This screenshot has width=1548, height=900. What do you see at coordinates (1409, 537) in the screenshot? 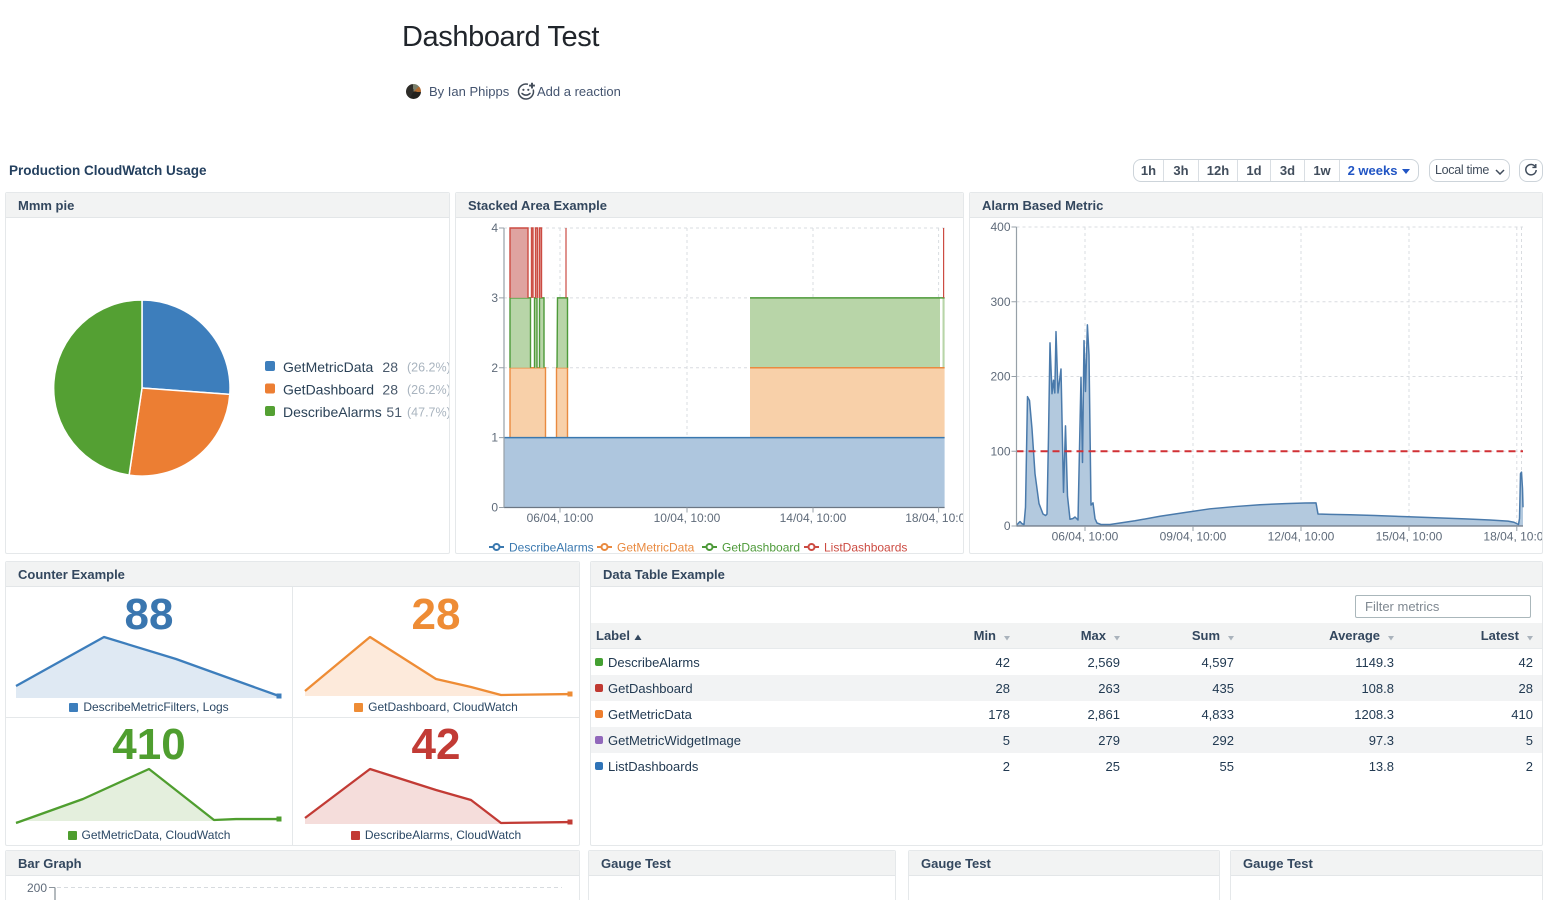
I see `svg-text: 15/04, 10:00` at bounding box center [1409, 537].